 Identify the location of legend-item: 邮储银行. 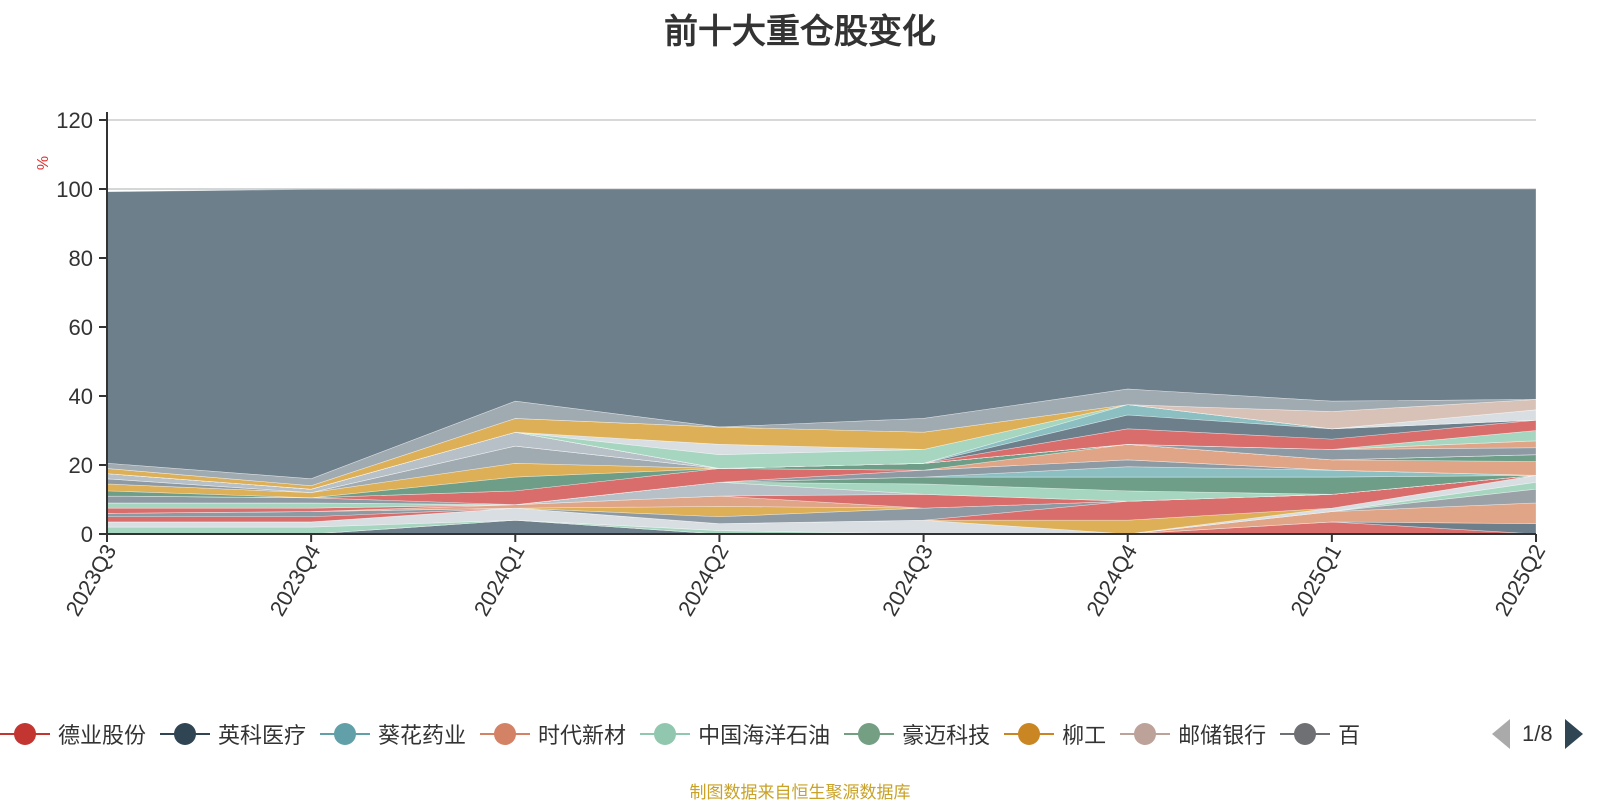
(1193, 734).